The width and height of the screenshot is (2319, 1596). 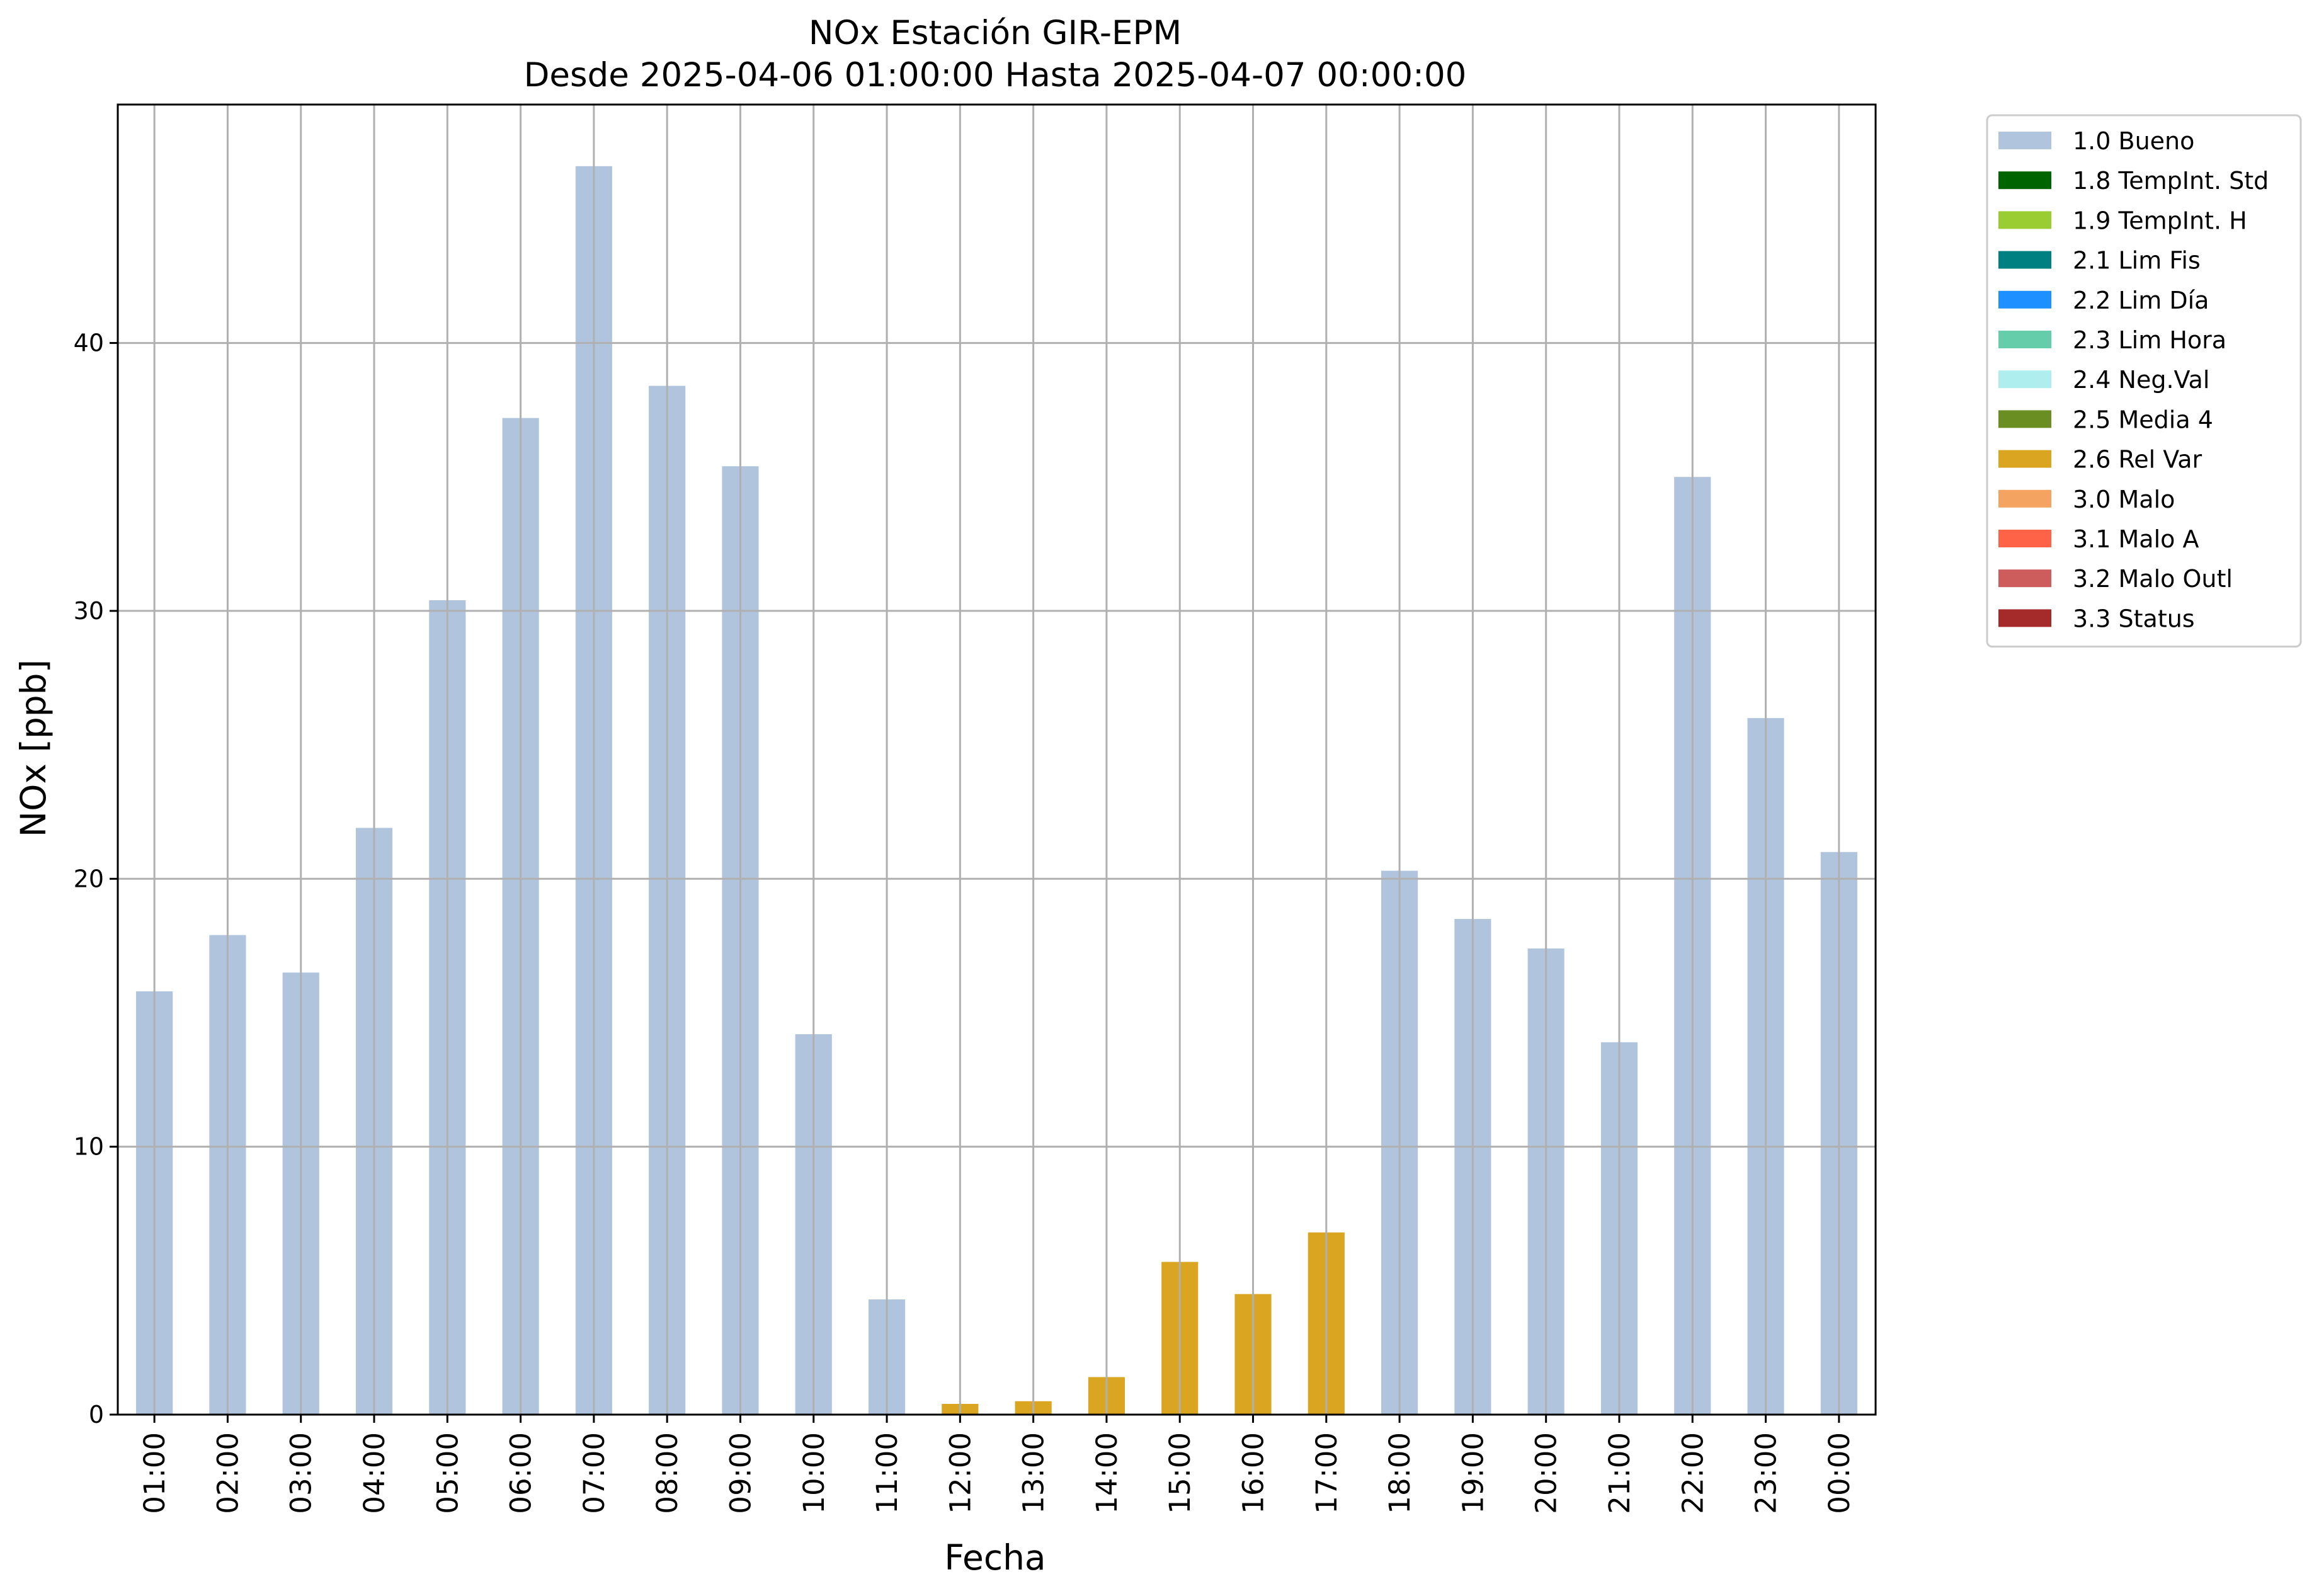 What do you see at coordinates (374, 1473) in the screenshot?
I see `x-tick-label: 04:00` at bounding box center [374, 1473].